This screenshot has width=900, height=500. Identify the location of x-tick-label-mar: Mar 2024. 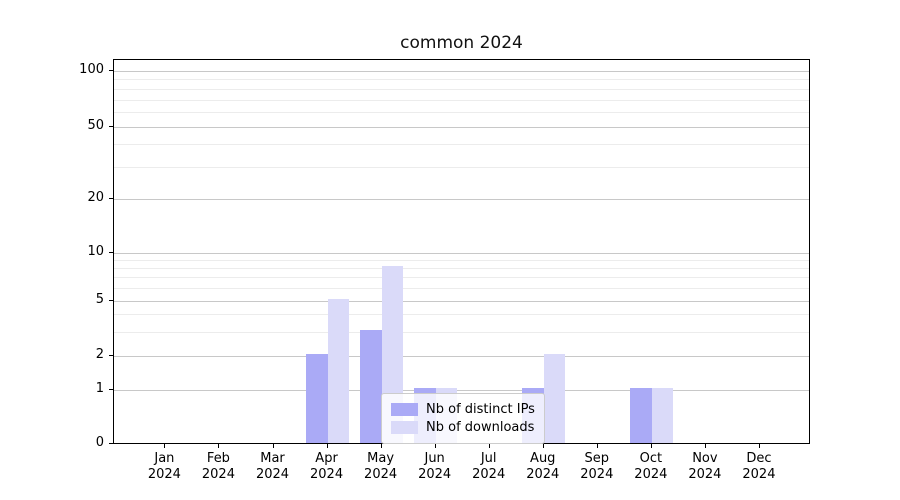
(272, 466).